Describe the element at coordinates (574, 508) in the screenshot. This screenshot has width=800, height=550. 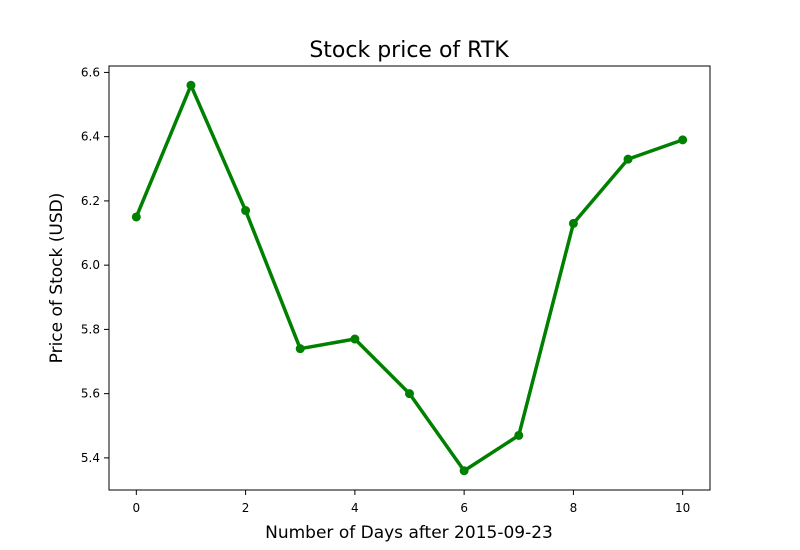
I see `x-tick-label: 8` at that location.